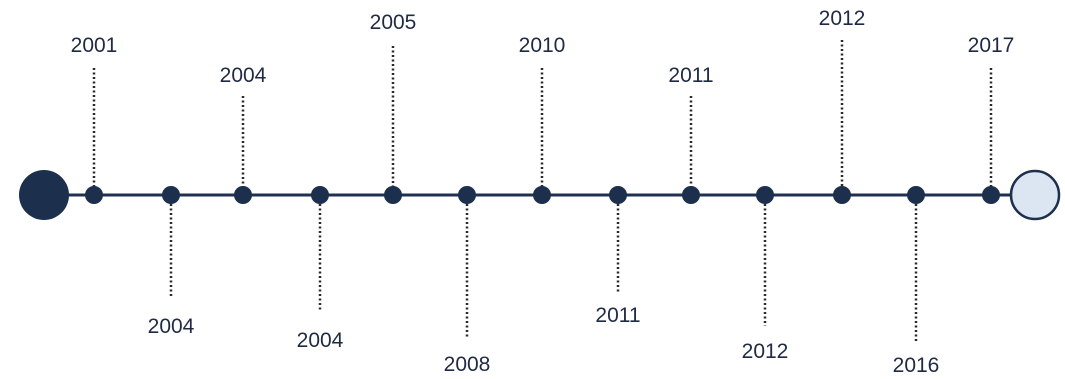  What do you see at coordinates (991, 119) in the screenshot?
I see `timeline-event: 2017` at bounding box center [991, 119].